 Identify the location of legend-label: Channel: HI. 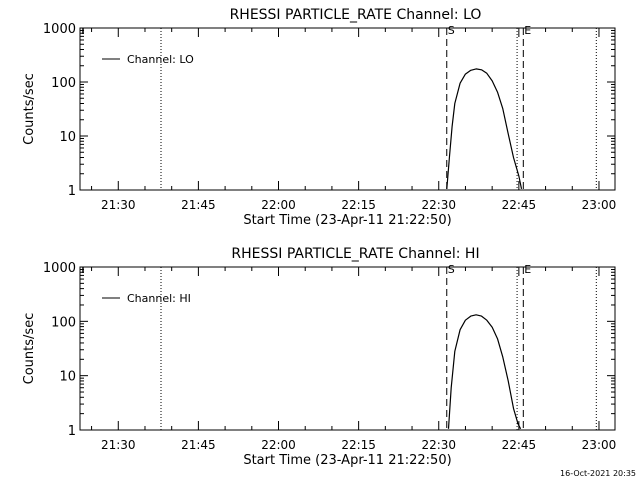
(159, 298).